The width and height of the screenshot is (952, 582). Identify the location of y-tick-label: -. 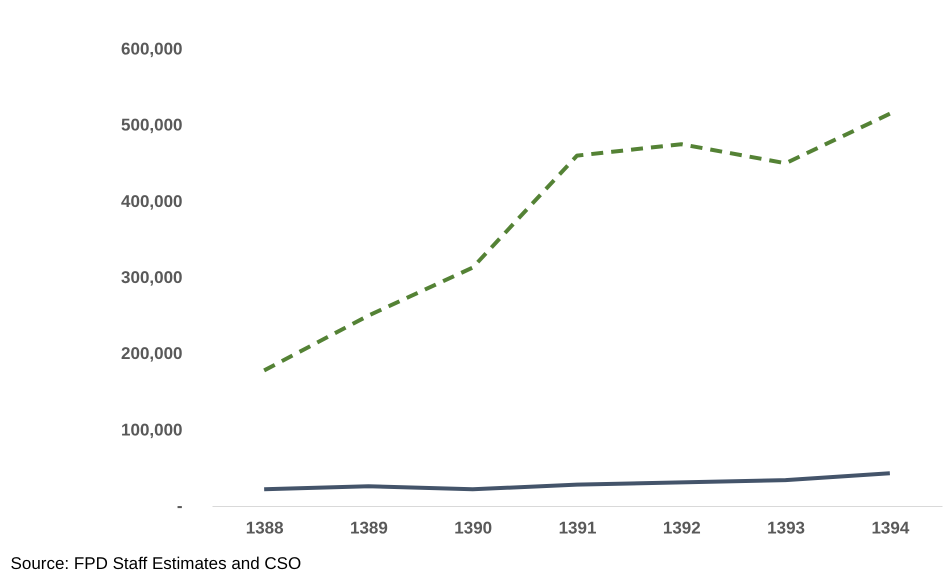
(179, 506).